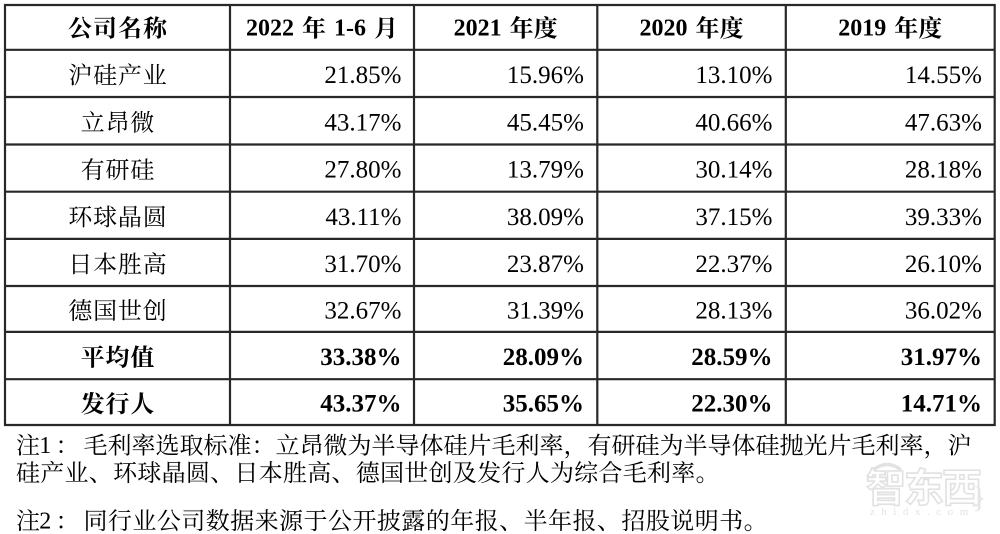  Describe the element at coordinates (543, 357) in the screenshot. I see `svg-text: 28.09%` at that location.